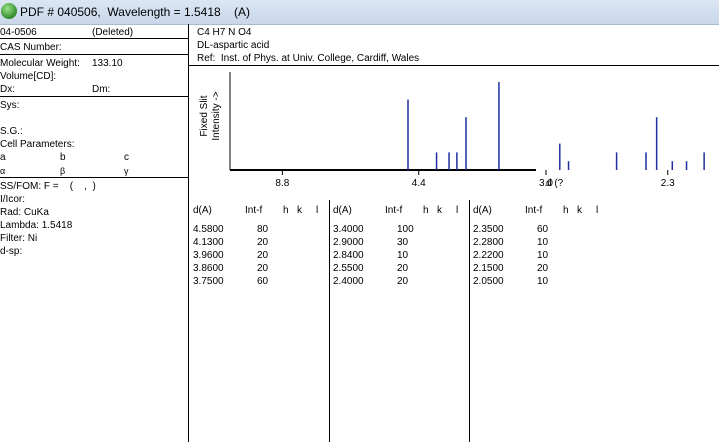  What do you see at coordinates (126, 171) in the screenshot?
I see `cell-gamma: γ` at bounding box center [126, 171].